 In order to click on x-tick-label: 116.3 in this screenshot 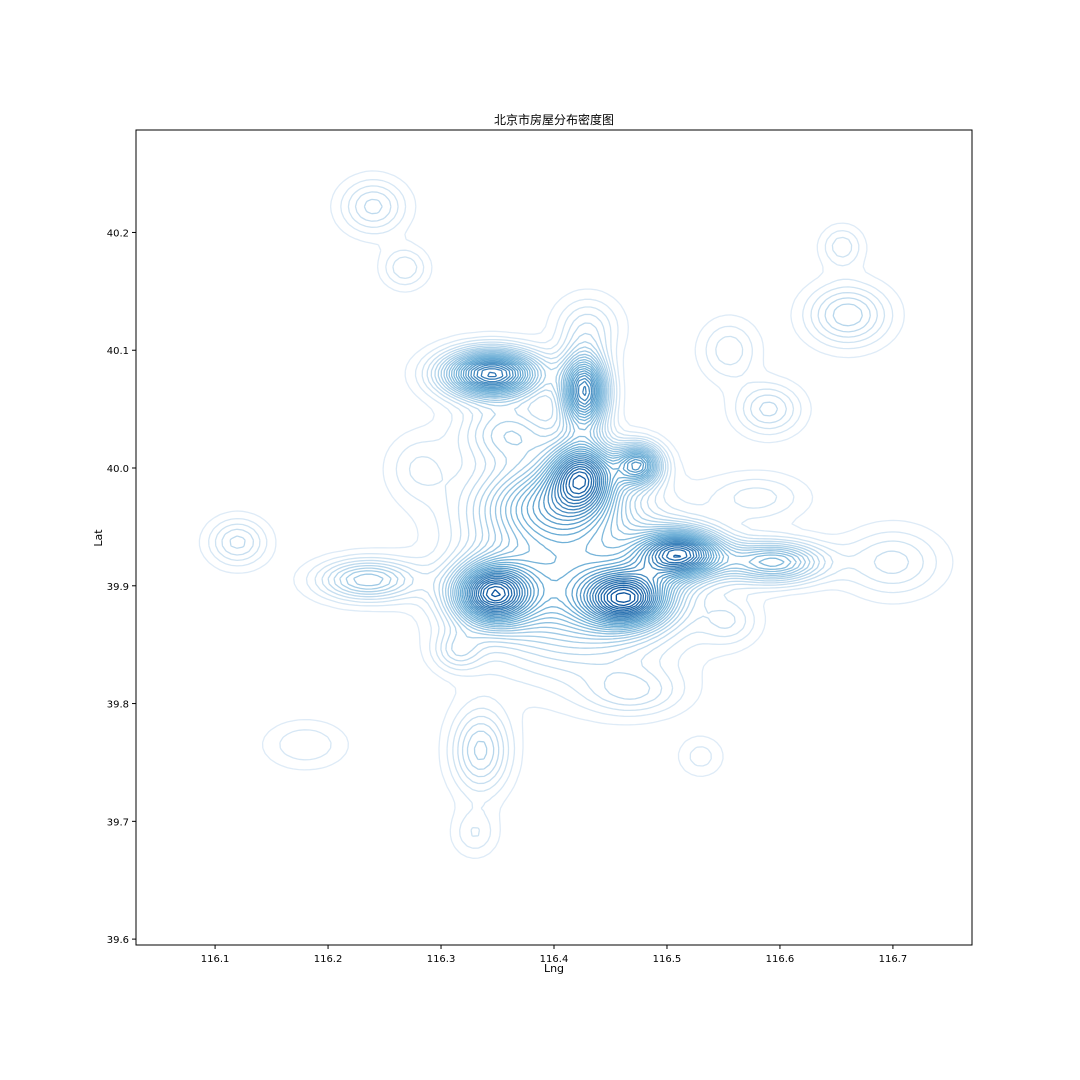, I will do `click(441, 959)`.